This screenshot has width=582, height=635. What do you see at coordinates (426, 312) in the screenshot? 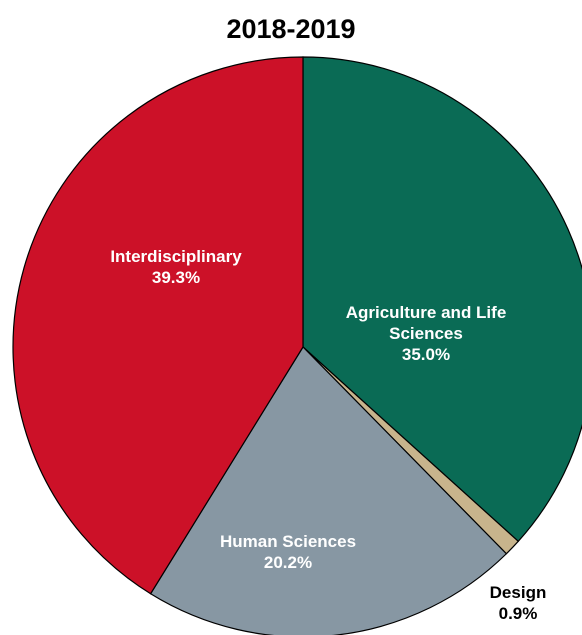
I see `slice-name-agriculture-and-life-sciences: Agriculture and Life` at bounding box center [426, 312].